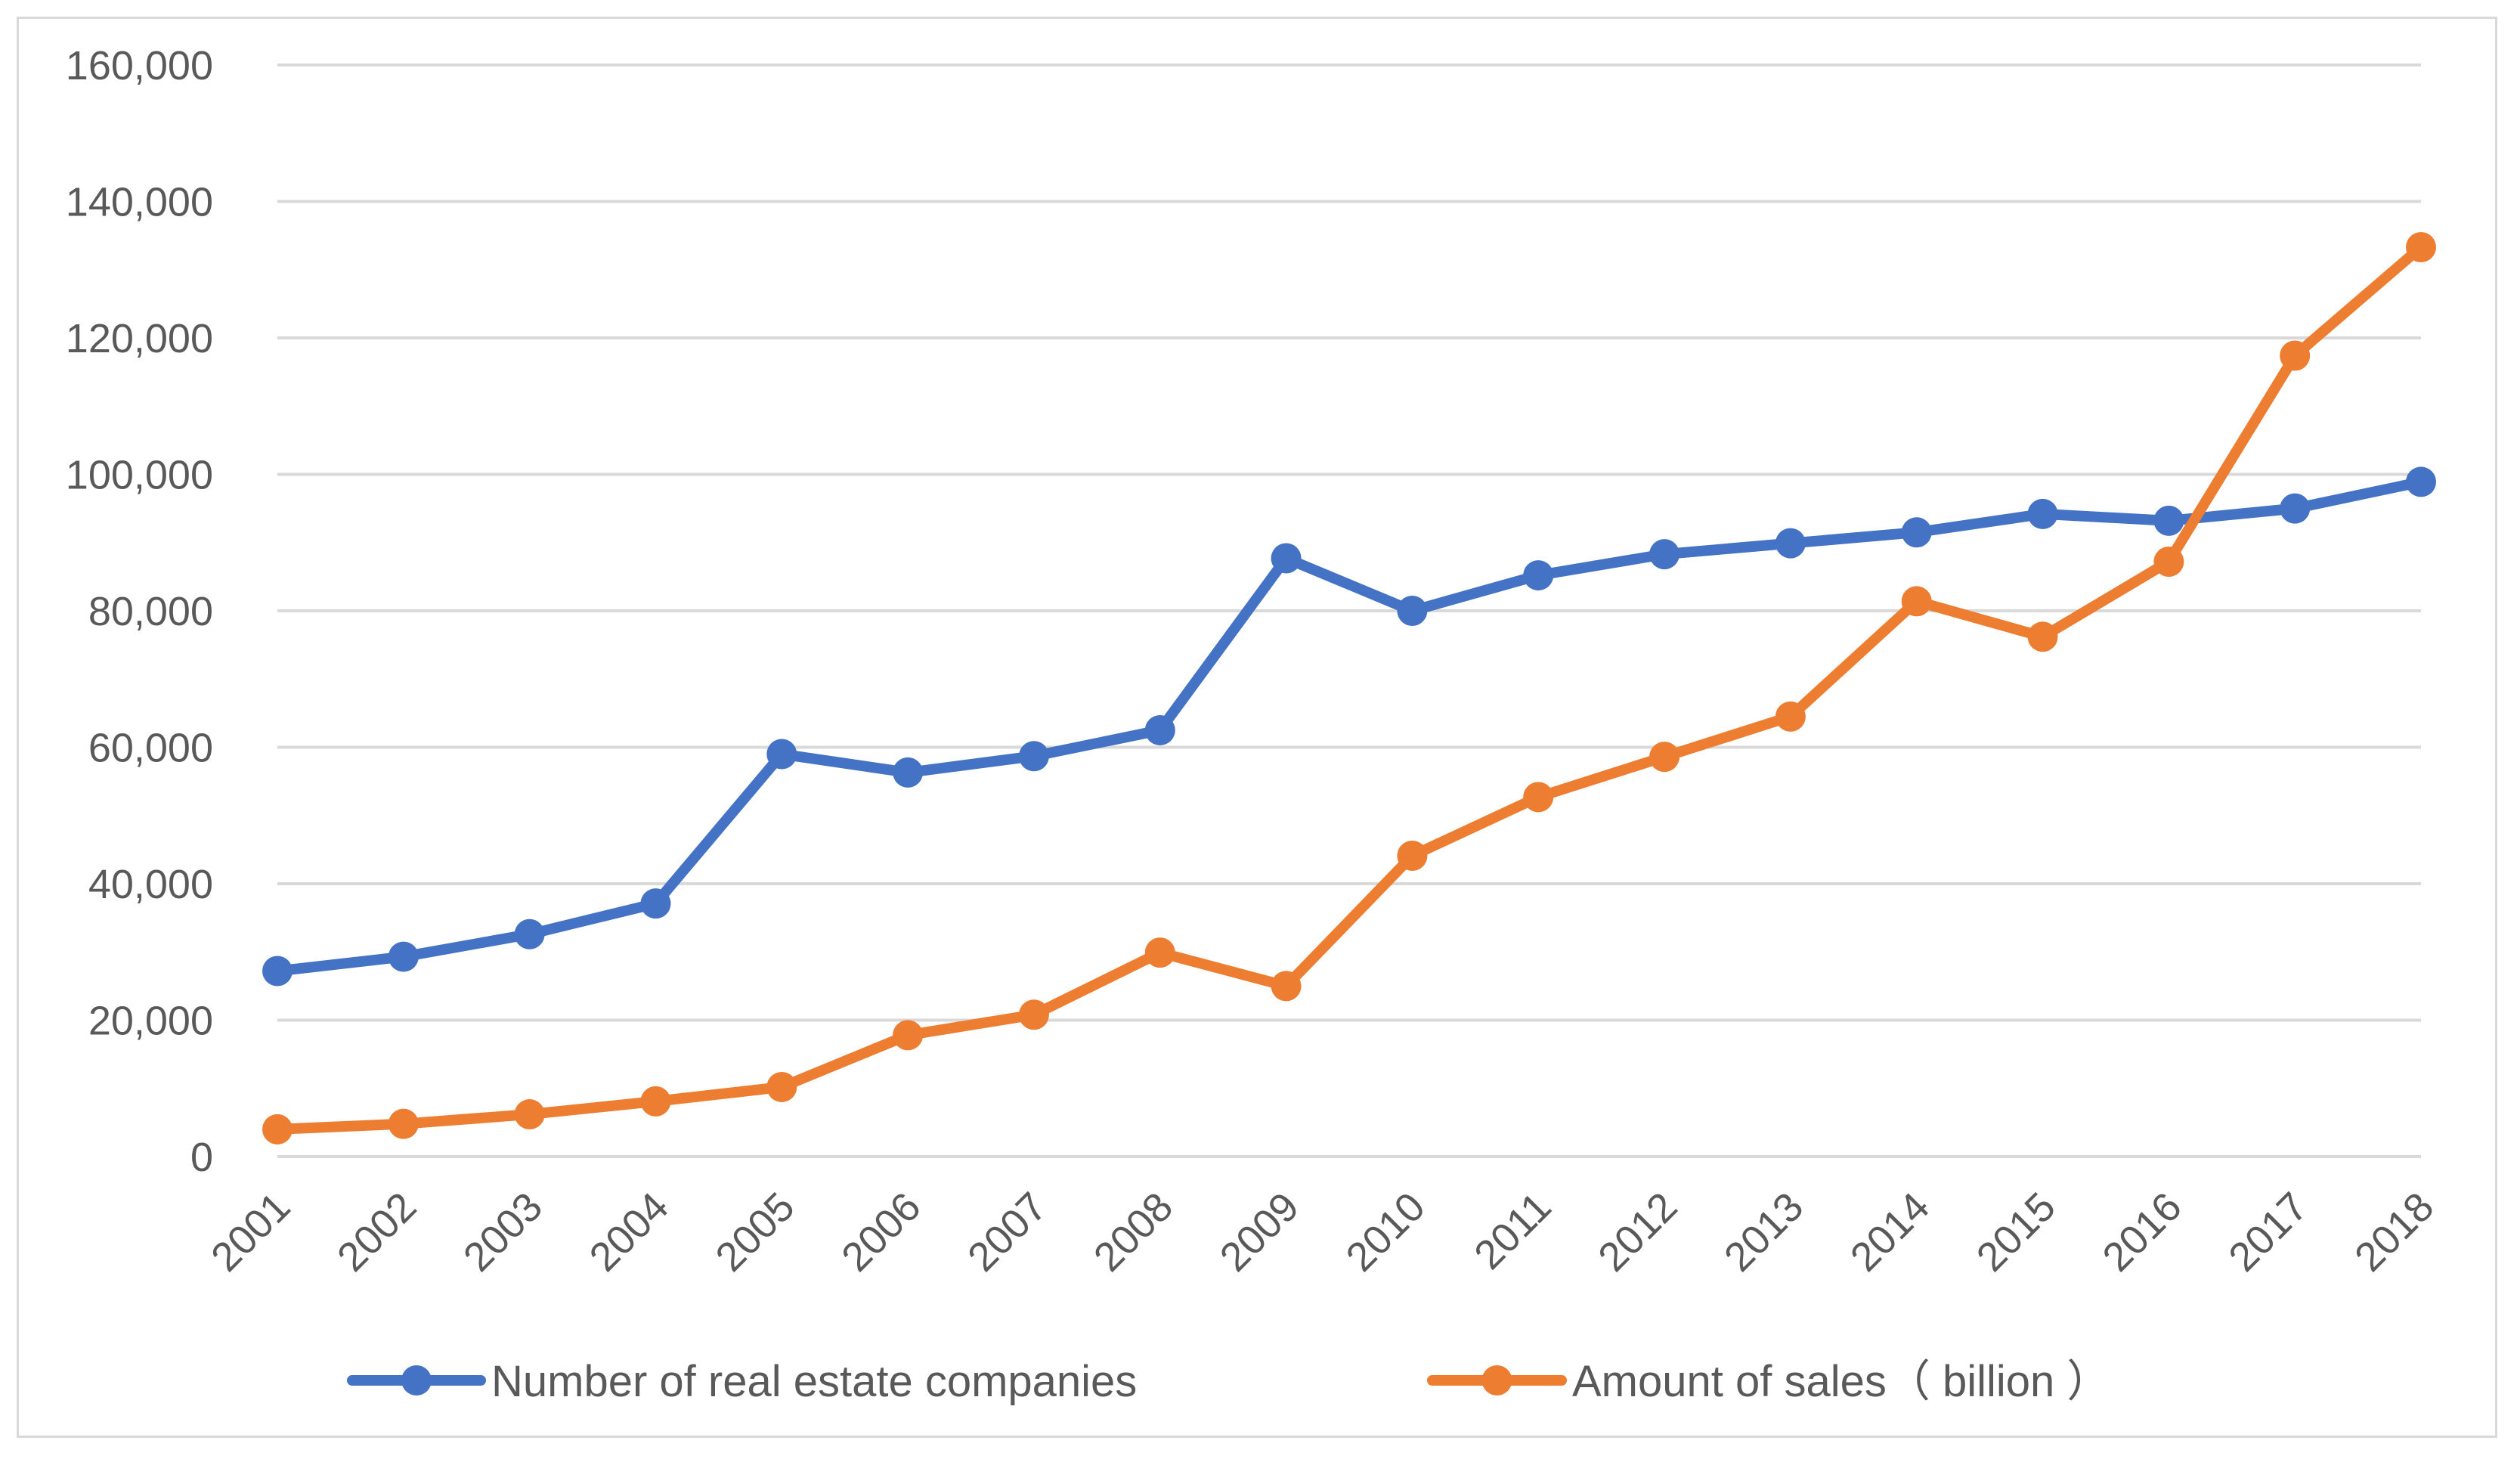 The image size is (2520, 1459). I want to click on y-tick-label: 140,000, so click(139, 202).